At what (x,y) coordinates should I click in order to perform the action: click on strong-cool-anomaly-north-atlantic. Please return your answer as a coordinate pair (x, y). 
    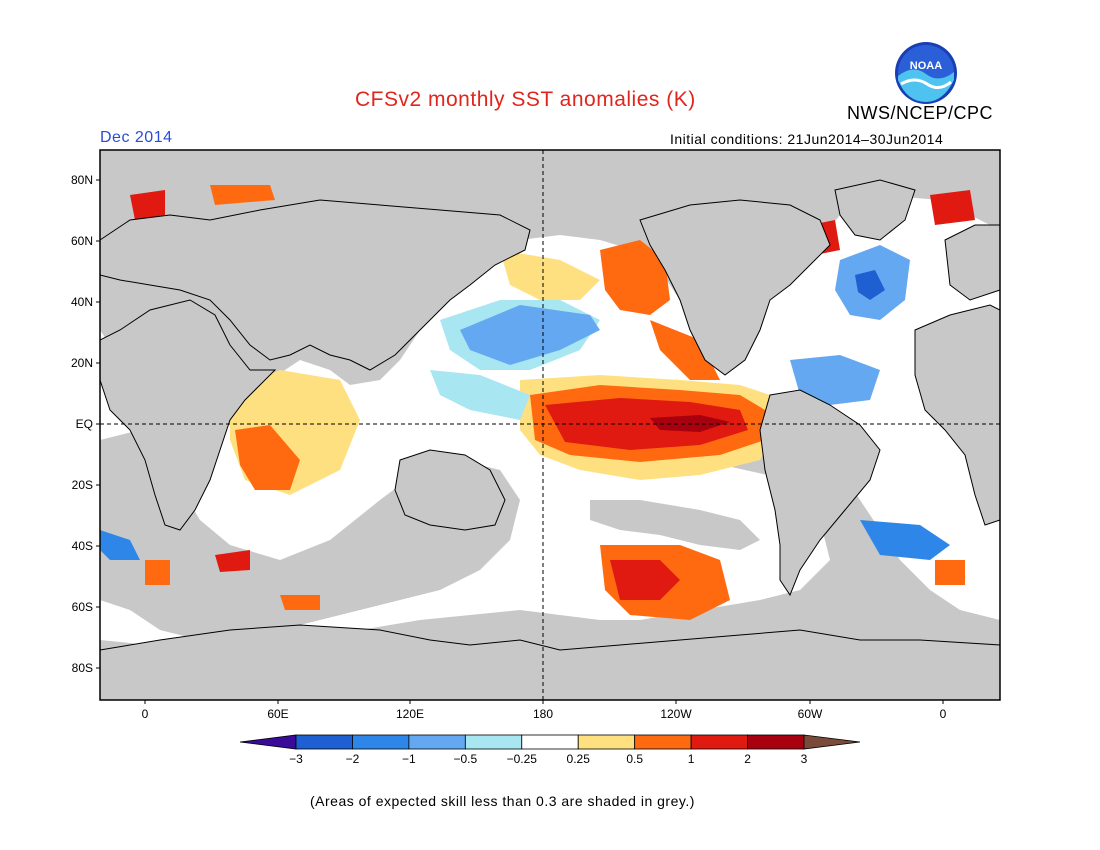
    Looking at the image, I should click on (870, 285).